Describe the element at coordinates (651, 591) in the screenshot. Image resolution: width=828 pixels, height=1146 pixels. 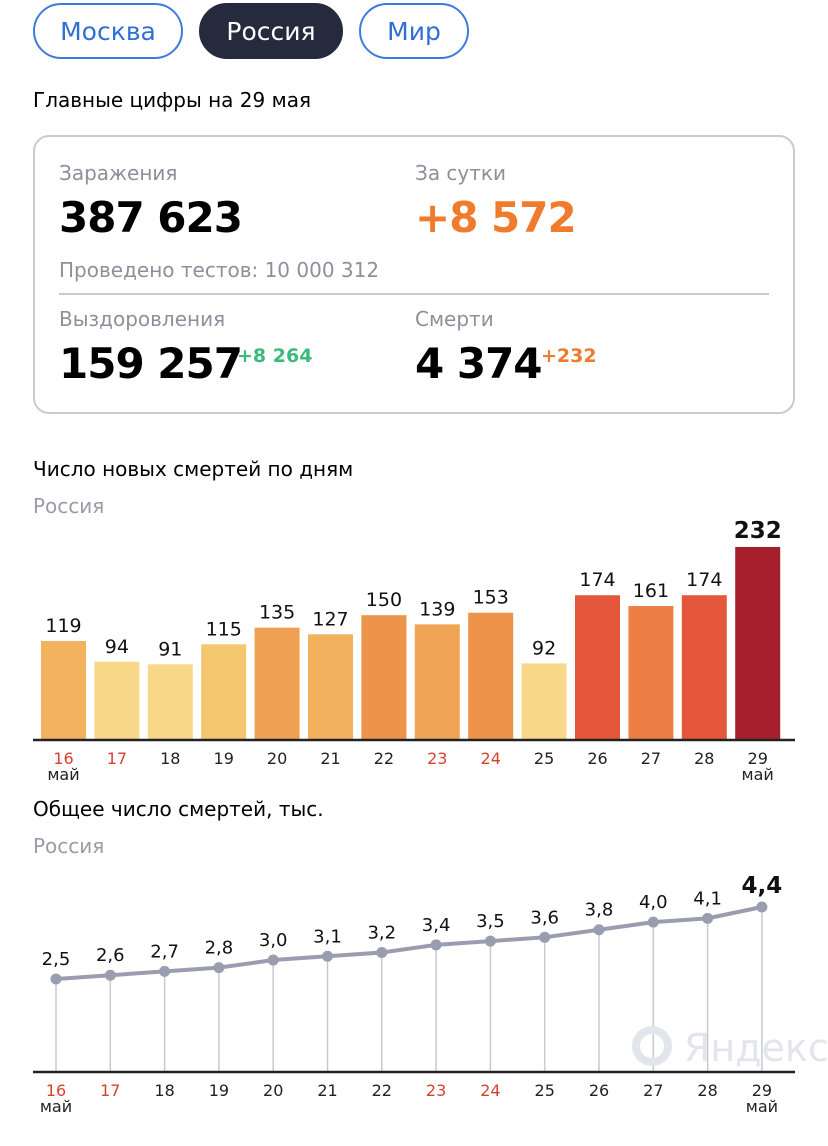
I see `bar-value-label: 161` at that location.